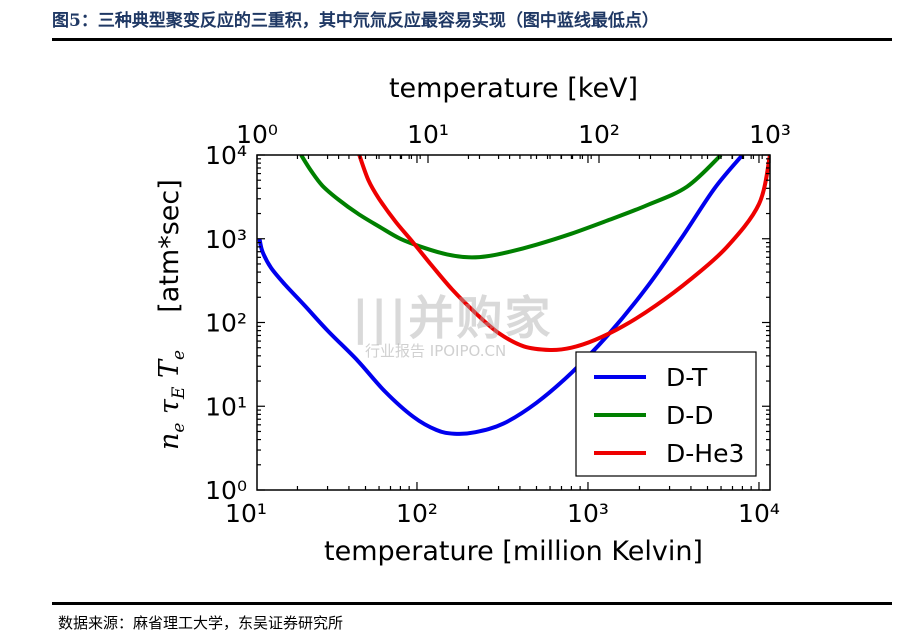 Image resolution: width=919 pixels, height=641 pixels. Describe the element at coordinates (770, 134) in the screenshot. I see `x-tick-label-top: 10³` at that location.